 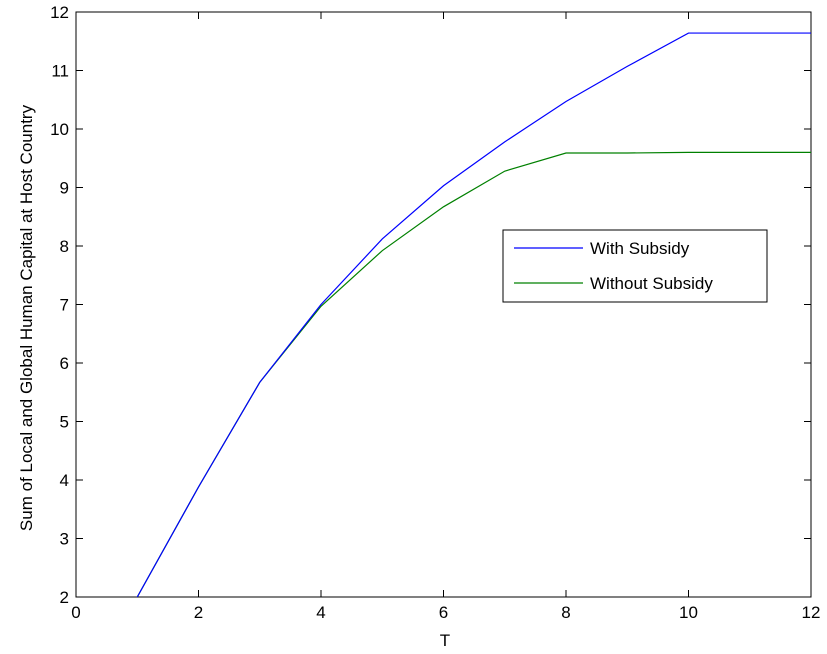 What do you see at coordinates (64, 363) in the screenshot?
I see `y-tick-label: 6` at bounding box center [64, 363].